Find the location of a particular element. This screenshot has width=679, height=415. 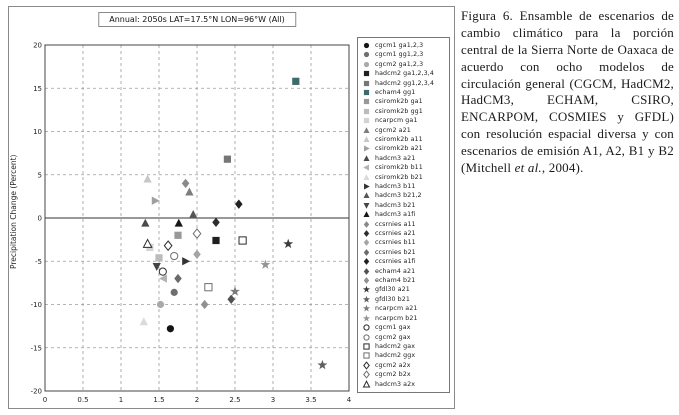

legend-label: ccsrnies a21 is located at coordinates (395, 234).